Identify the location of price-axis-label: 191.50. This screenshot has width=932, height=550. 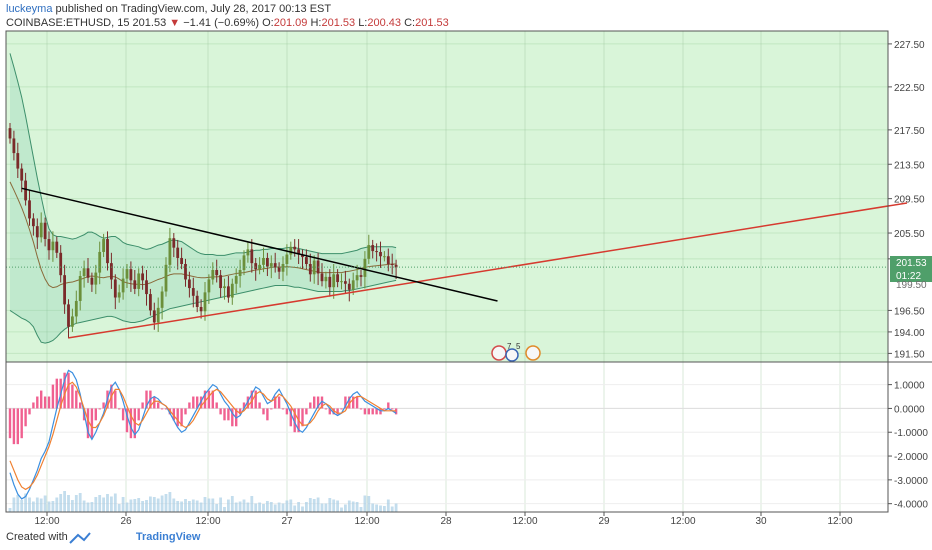
(909, 354).